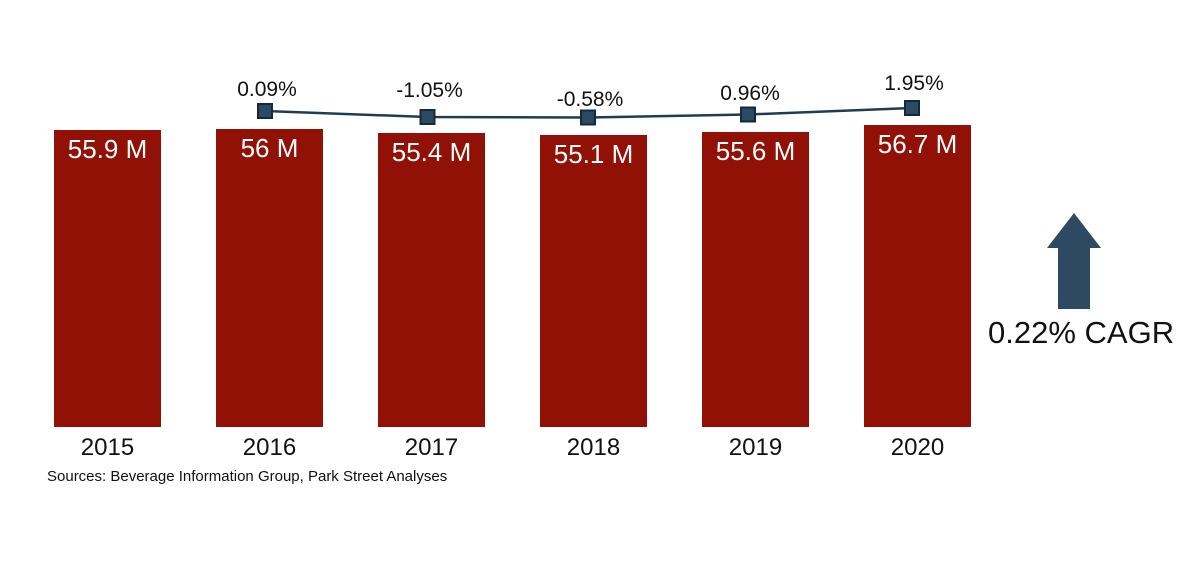 This screenshot has width=1200, height=563. What do you see at coordinates (914, 83) in the screenshot?
I see `growth-label-2020: 1.95%` at bounding box center [914, 83].